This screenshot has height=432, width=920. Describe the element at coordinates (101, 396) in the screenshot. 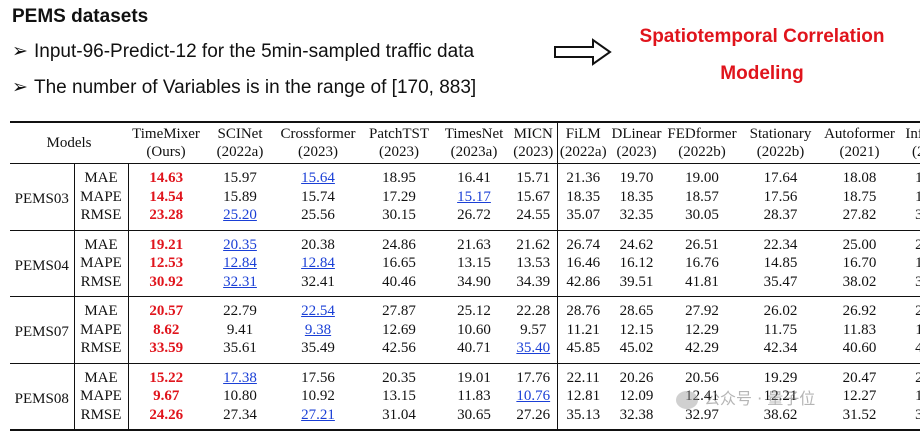

I see `metric-label: MAPE` at that location.